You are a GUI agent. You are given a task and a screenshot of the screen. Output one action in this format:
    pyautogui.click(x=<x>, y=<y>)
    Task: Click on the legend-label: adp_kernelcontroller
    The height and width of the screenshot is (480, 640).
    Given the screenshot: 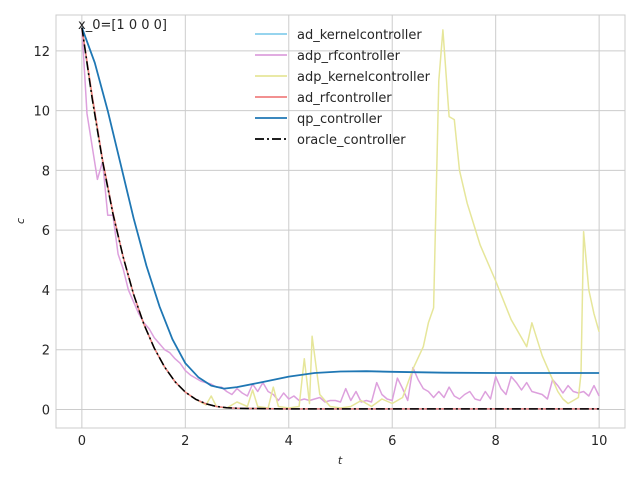 What is the action you would take?
    pyautogui.click(x=364, y=77)
    